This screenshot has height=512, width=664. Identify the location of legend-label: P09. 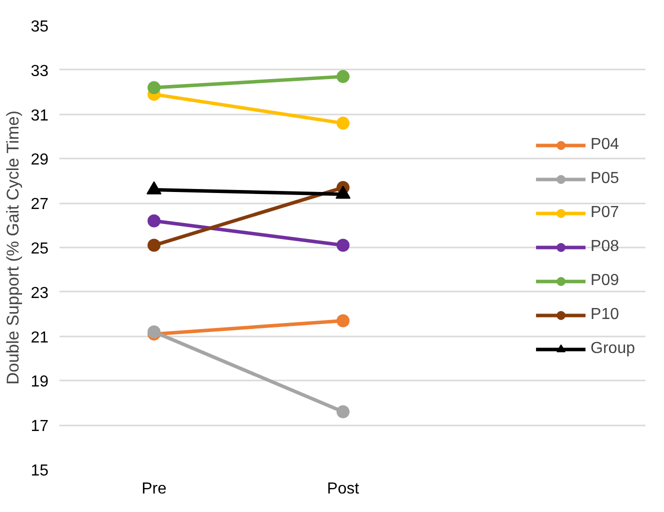
(604, 281).